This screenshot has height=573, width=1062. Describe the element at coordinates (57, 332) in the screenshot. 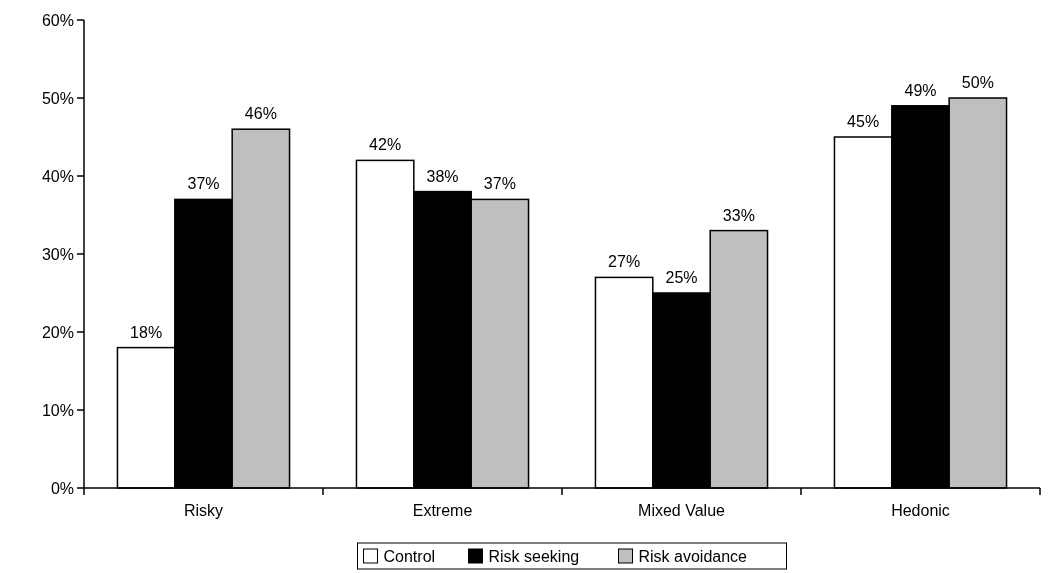

I see `y-tick-label: 20%` at that location.